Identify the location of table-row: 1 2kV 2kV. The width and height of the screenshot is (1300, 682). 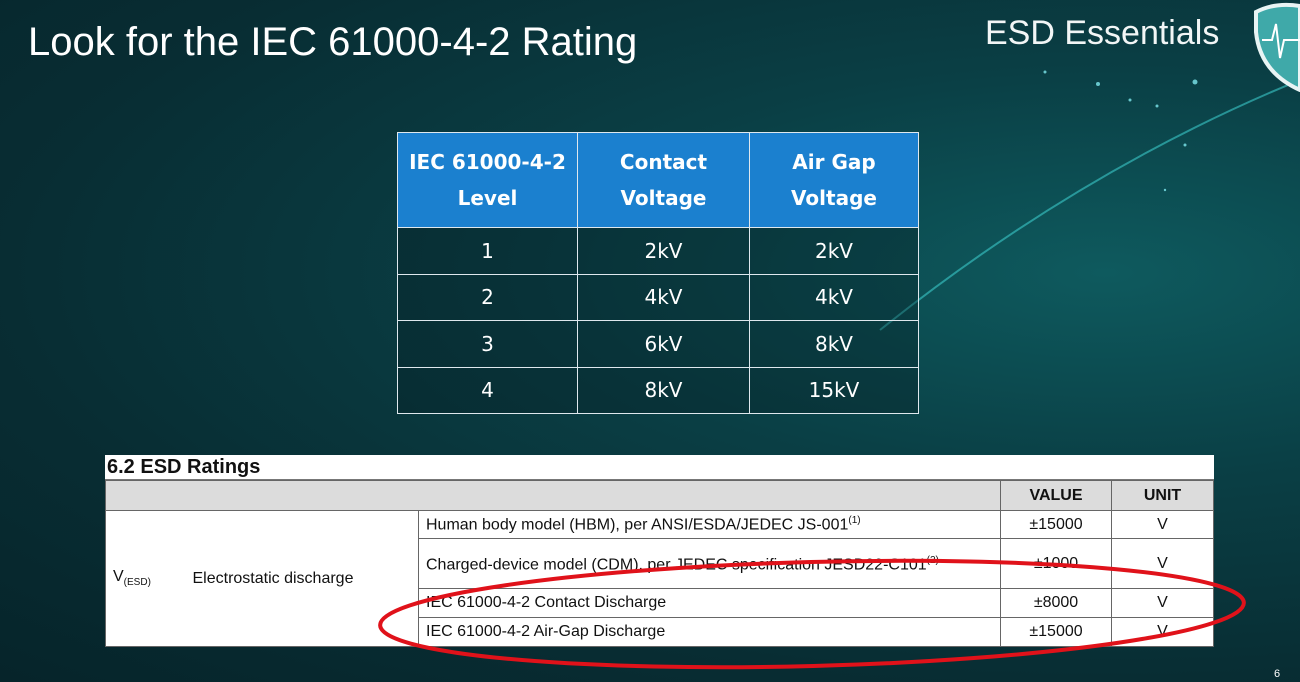
(658, 251).